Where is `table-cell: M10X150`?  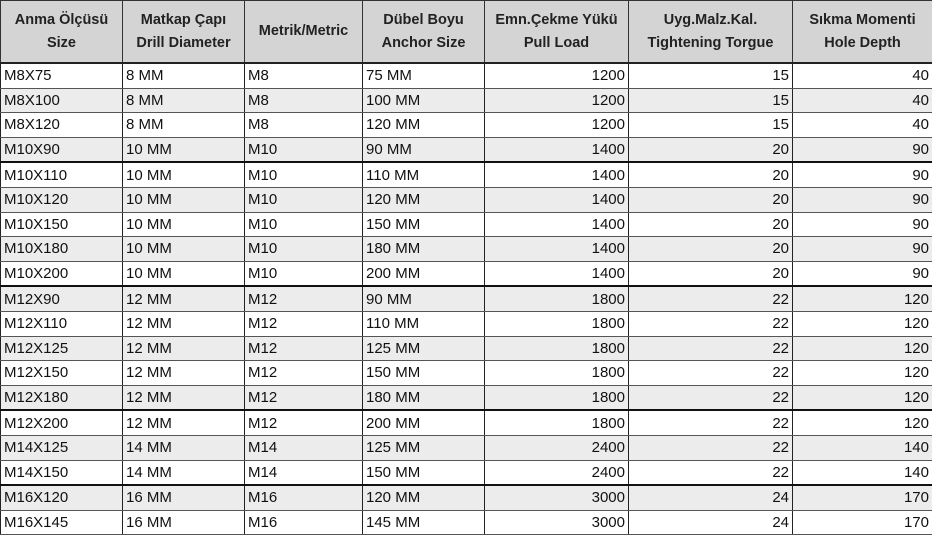
table-cell: M10X150 is located at coordinates (62, 224).